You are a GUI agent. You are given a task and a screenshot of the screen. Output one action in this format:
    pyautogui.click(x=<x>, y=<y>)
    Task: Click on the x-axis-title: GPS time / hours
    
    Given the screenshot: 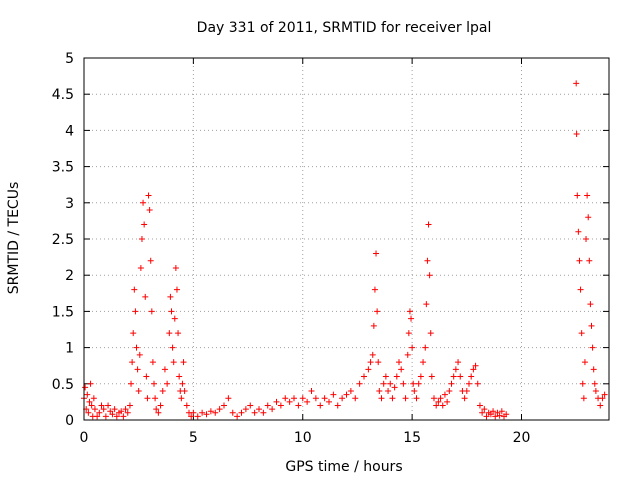 What is the action you would take?
    pyautogui.click(x=343, y=467)
    